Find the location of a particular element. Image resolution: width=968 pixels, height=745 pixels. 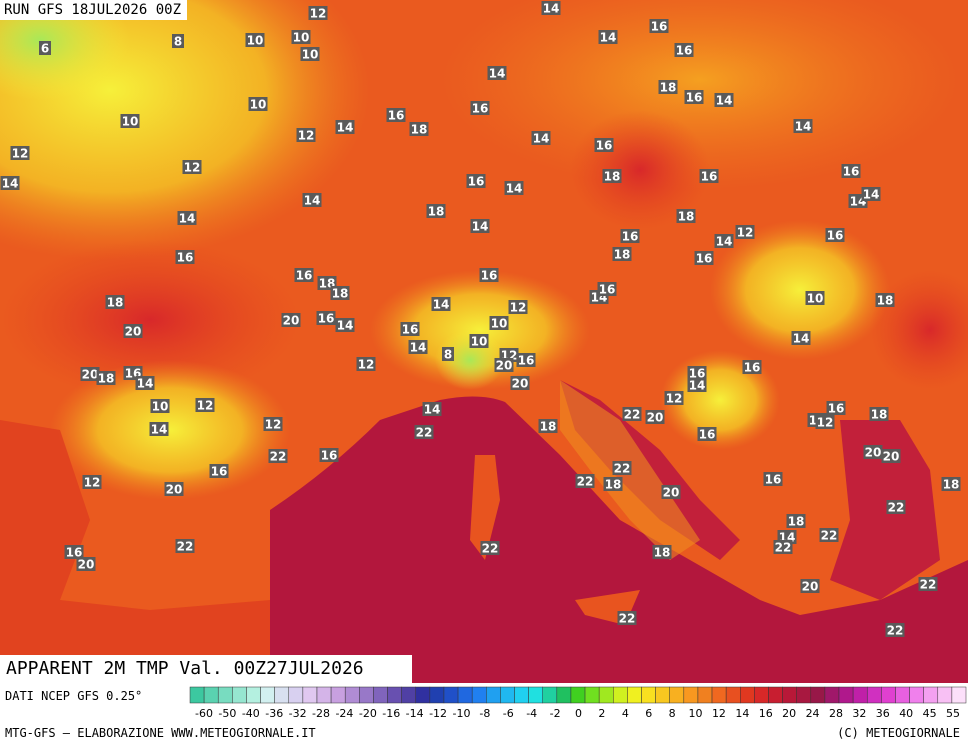

scale-tick-label: 0 is located at coordinates (578, 713).